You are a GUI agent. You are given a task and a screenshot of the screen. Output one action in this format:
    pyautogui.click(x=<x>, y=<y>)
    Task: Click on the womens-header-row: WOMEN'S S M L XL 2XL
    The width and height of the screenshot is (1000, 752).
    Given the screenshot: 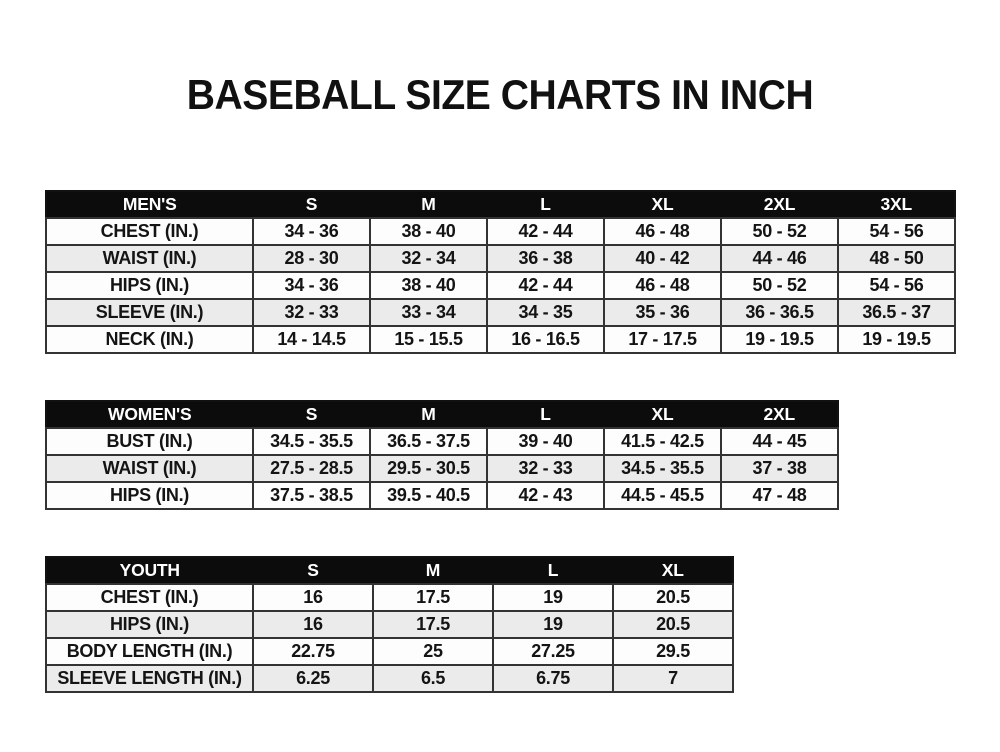 What is the action you would take?
    pyautogui.click(x=442, y=414)
    